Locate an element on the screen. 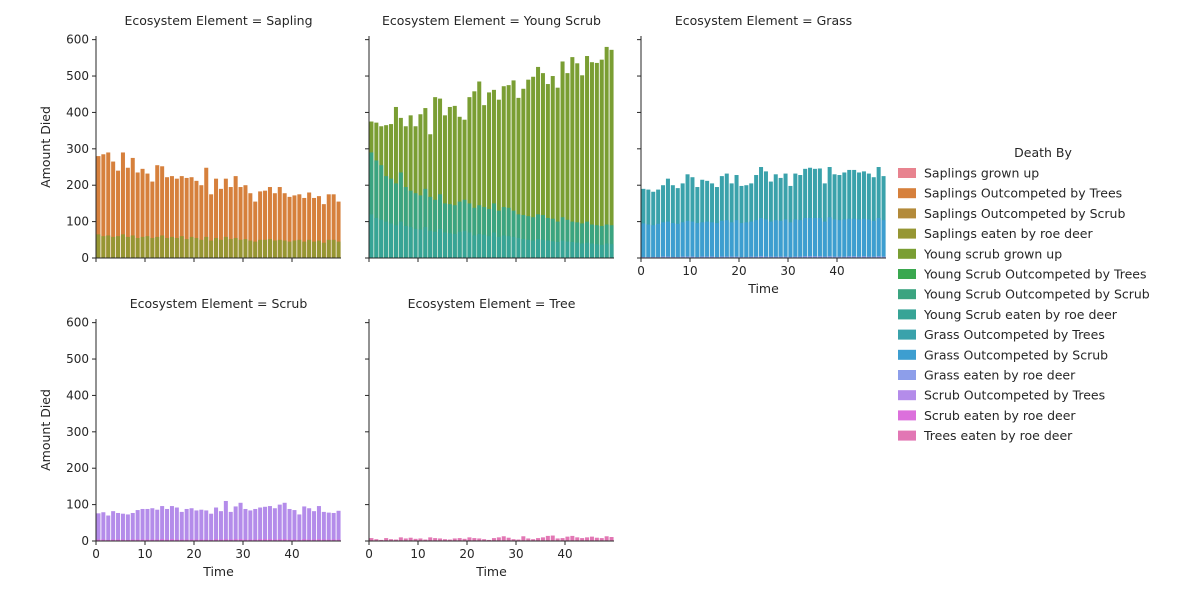 The image size is (1200, 604). facet-panel: Ecosystem Element = Young Scrub is located at coordinates (489, 137).